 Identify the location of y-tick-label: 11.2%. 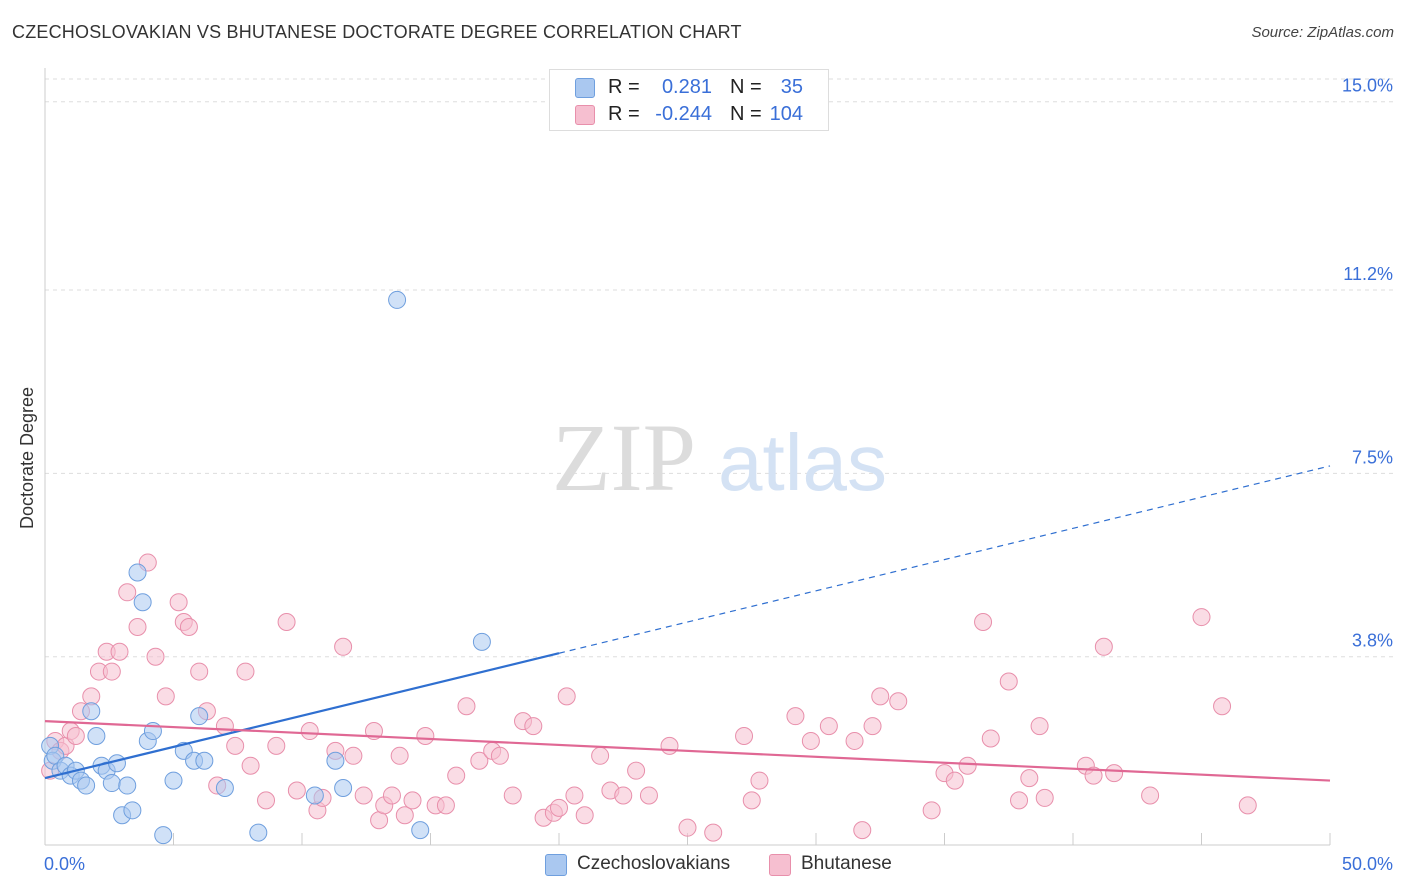
(1368, 274).